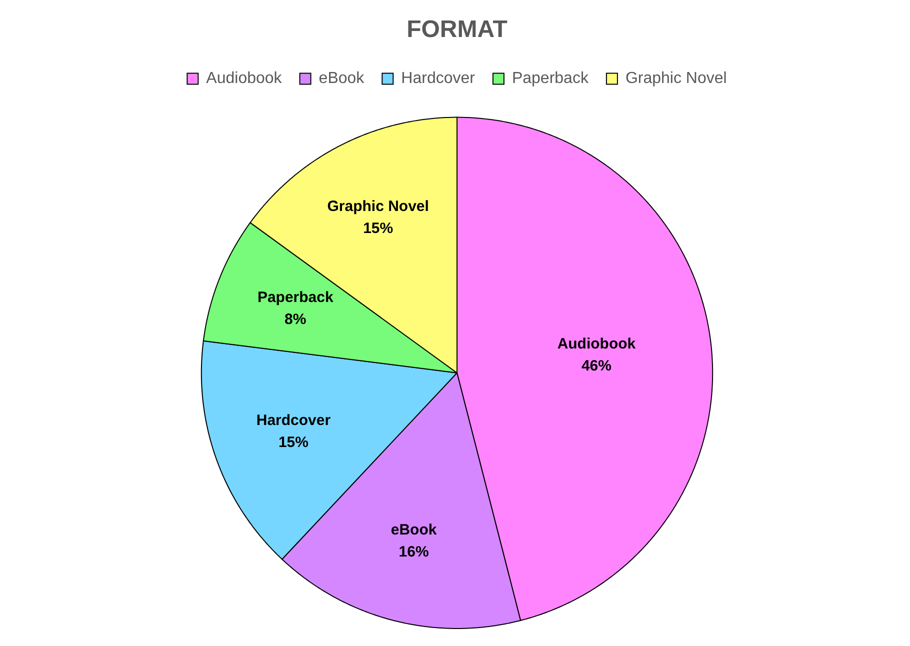  What do you see at coordinates (596, 365) in the screenshot?
I see `data-label: 46%` at bounding box center [596, 365].